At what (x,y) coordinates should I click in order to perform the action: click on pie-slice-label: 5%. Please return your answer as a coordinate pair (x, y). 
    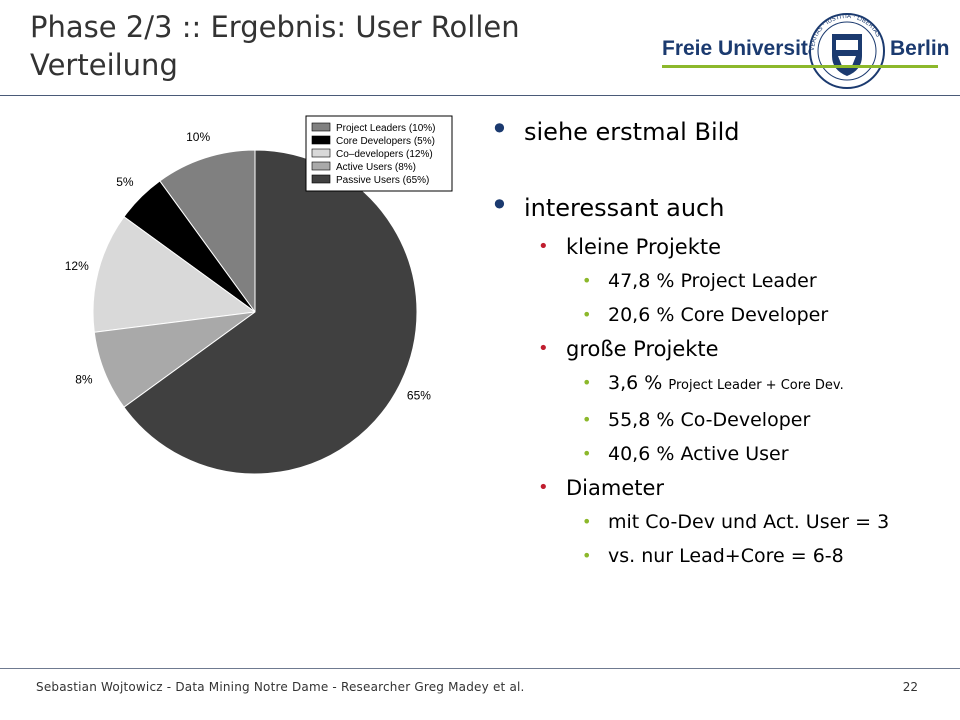
    Looking at the image, I should click on (125, 182).